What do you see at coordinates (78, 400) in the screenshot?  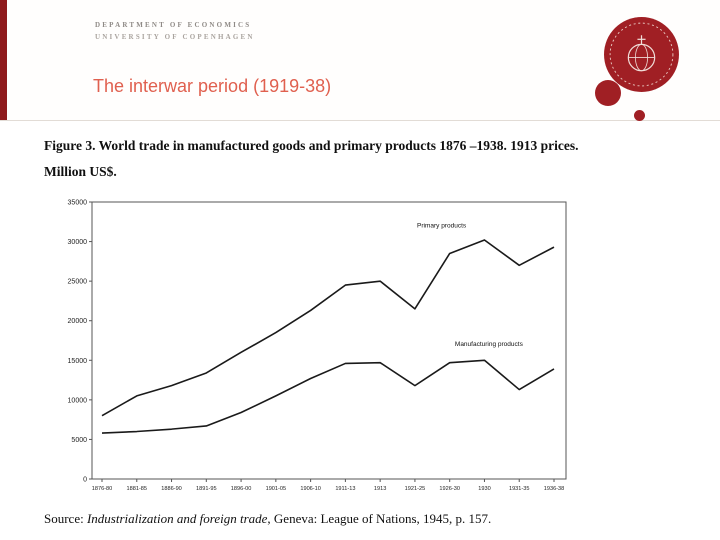 I see `svg-text: 10000` at bounding box center [78, 400].